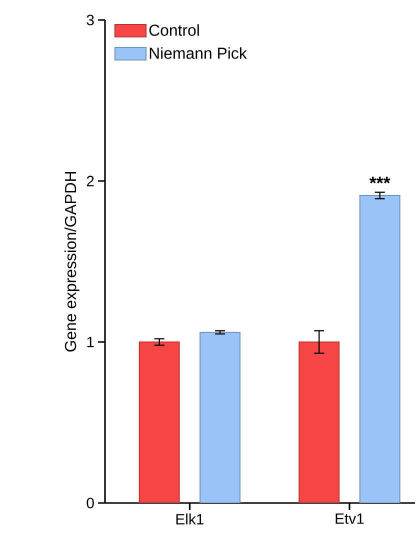 The image size is (416, 555). I want to click on y-tick-label: 1, so click(90, 342).